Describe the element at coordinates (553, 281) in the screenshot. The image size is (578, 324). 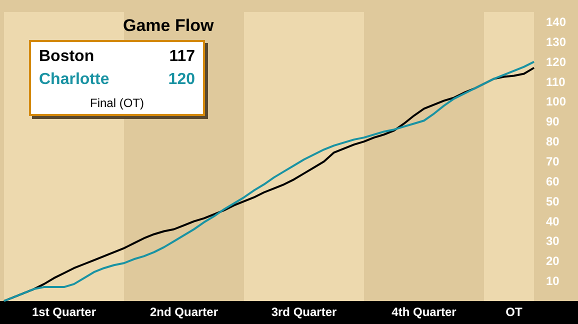
I see `y-tick-label: 10` at that location.